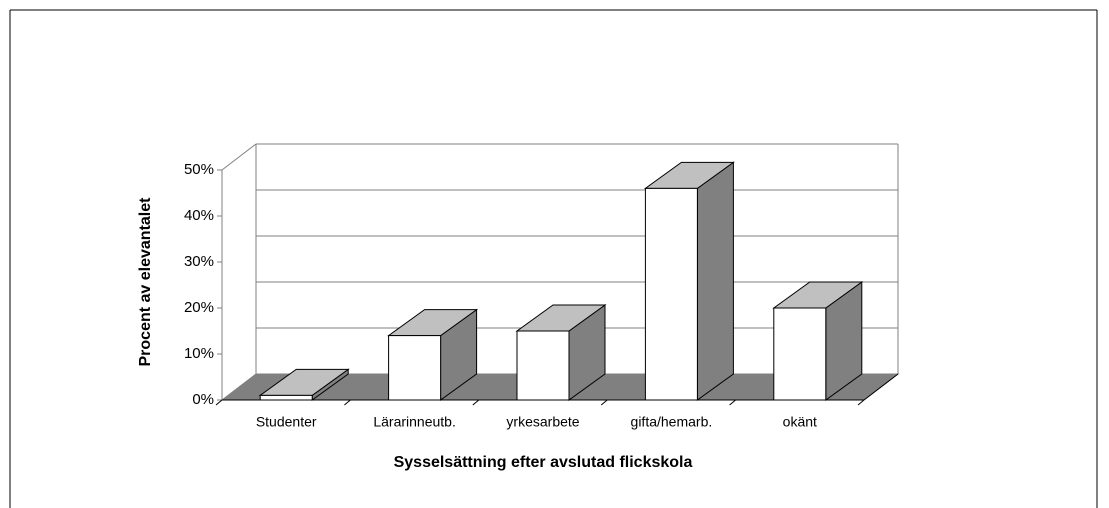 The width and height of the screenshot is (1109, 508). I want to click on x-tick-label: gifta/hemarb., so click(672, 422).